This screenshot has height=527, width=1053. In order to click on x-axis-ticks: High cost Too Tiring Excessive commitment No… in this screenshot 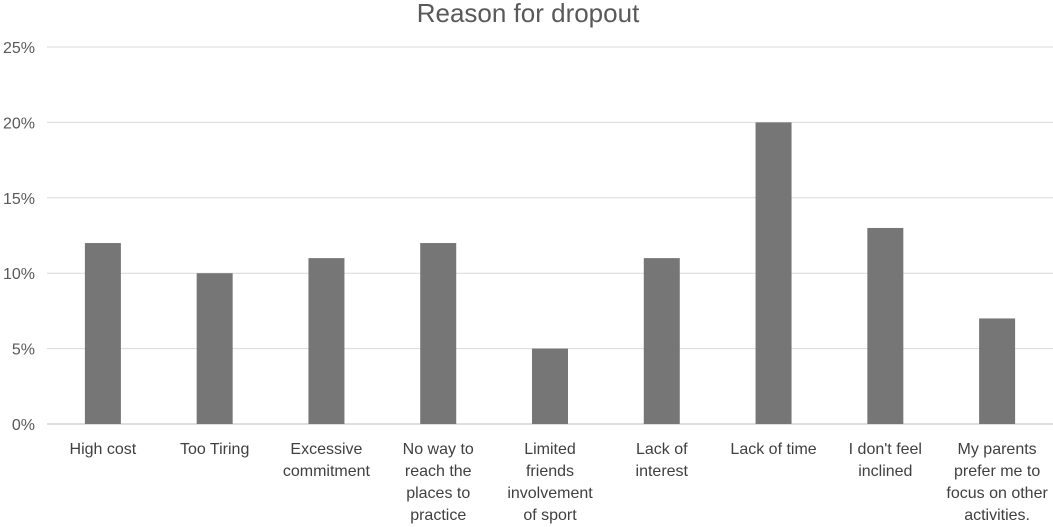, I will do `click(559, 482)`.